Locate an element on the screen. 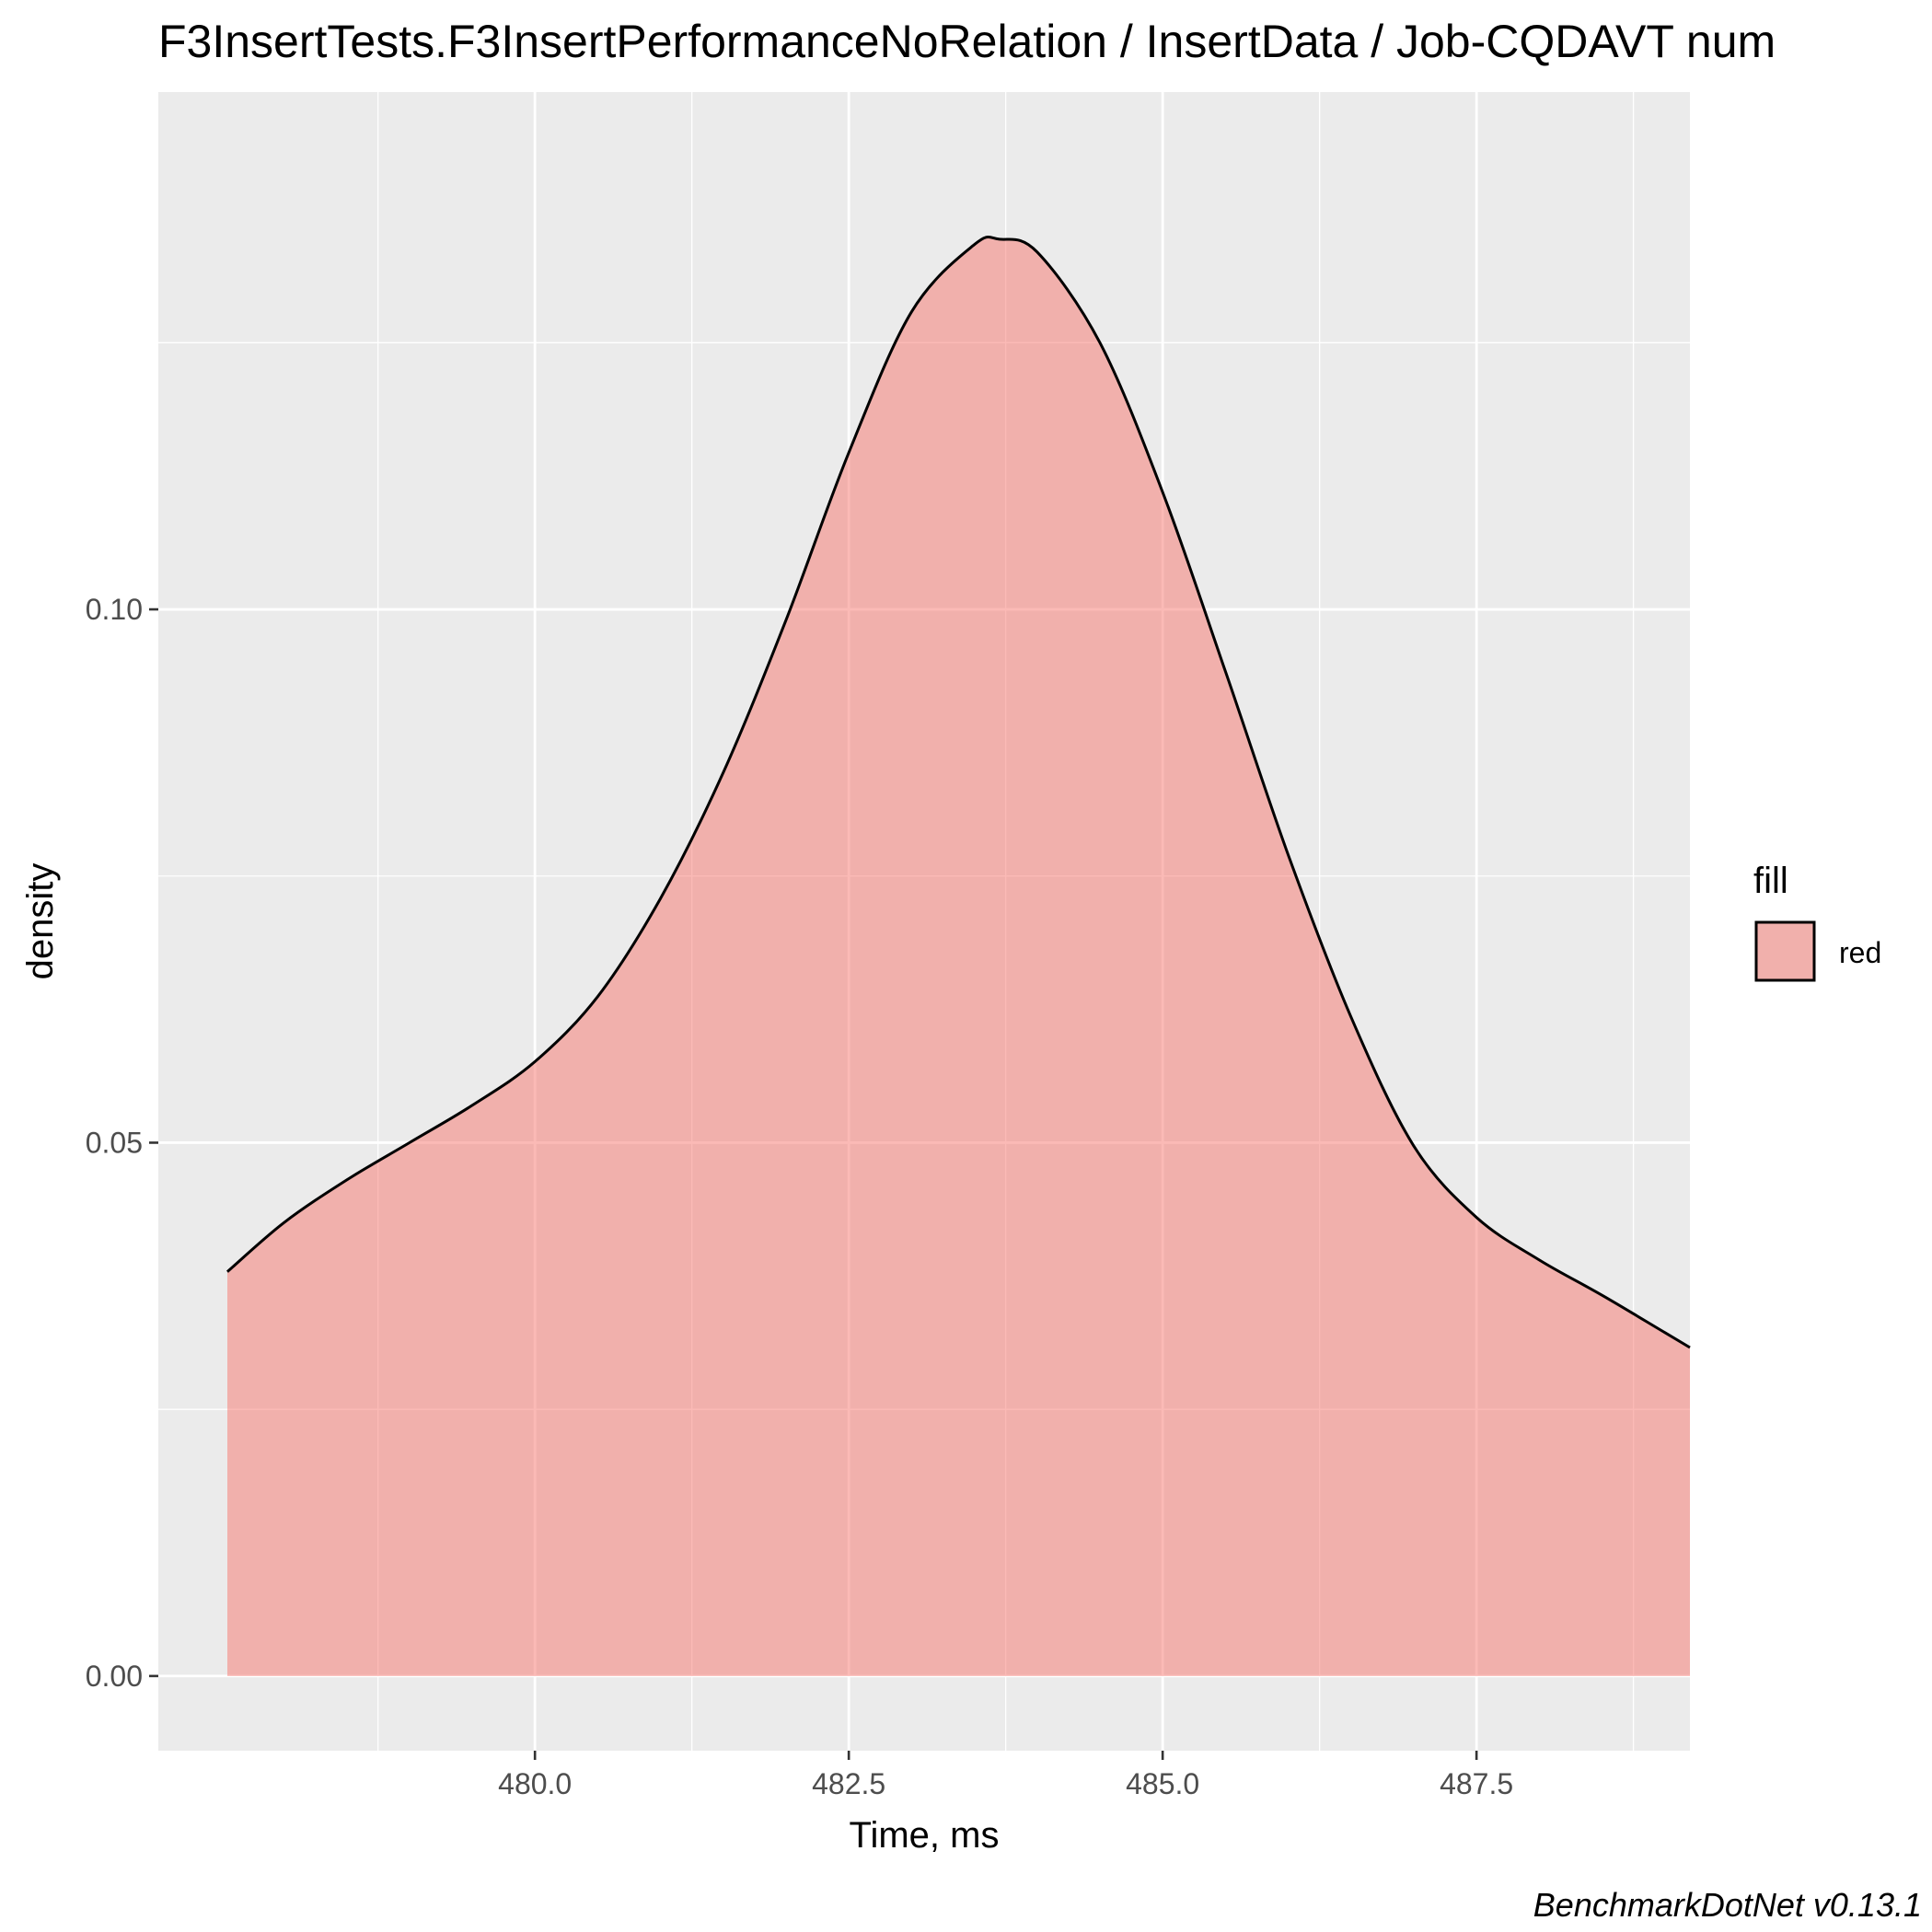 The height and width of the screenshot is (1932, 1932). x-tick-label: 485.0 is located at coordinates (1163, 1784).